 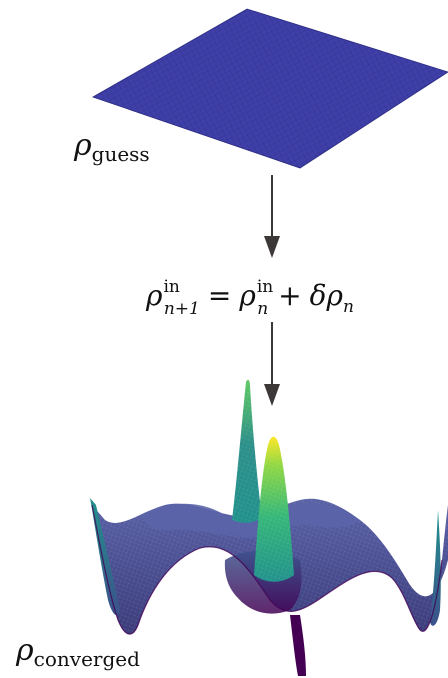 What do you see at coordinates (77, 652) in the screenshot?
I see `converged-label: ρconverged` at bounding box center [77, 652].